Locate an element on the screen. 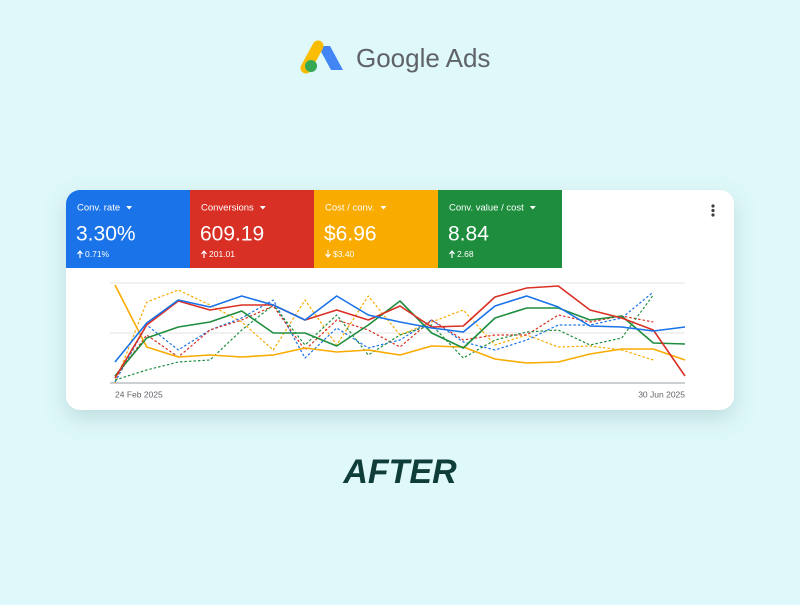  metric-label: Conversions is located at coordinates (227, 208).